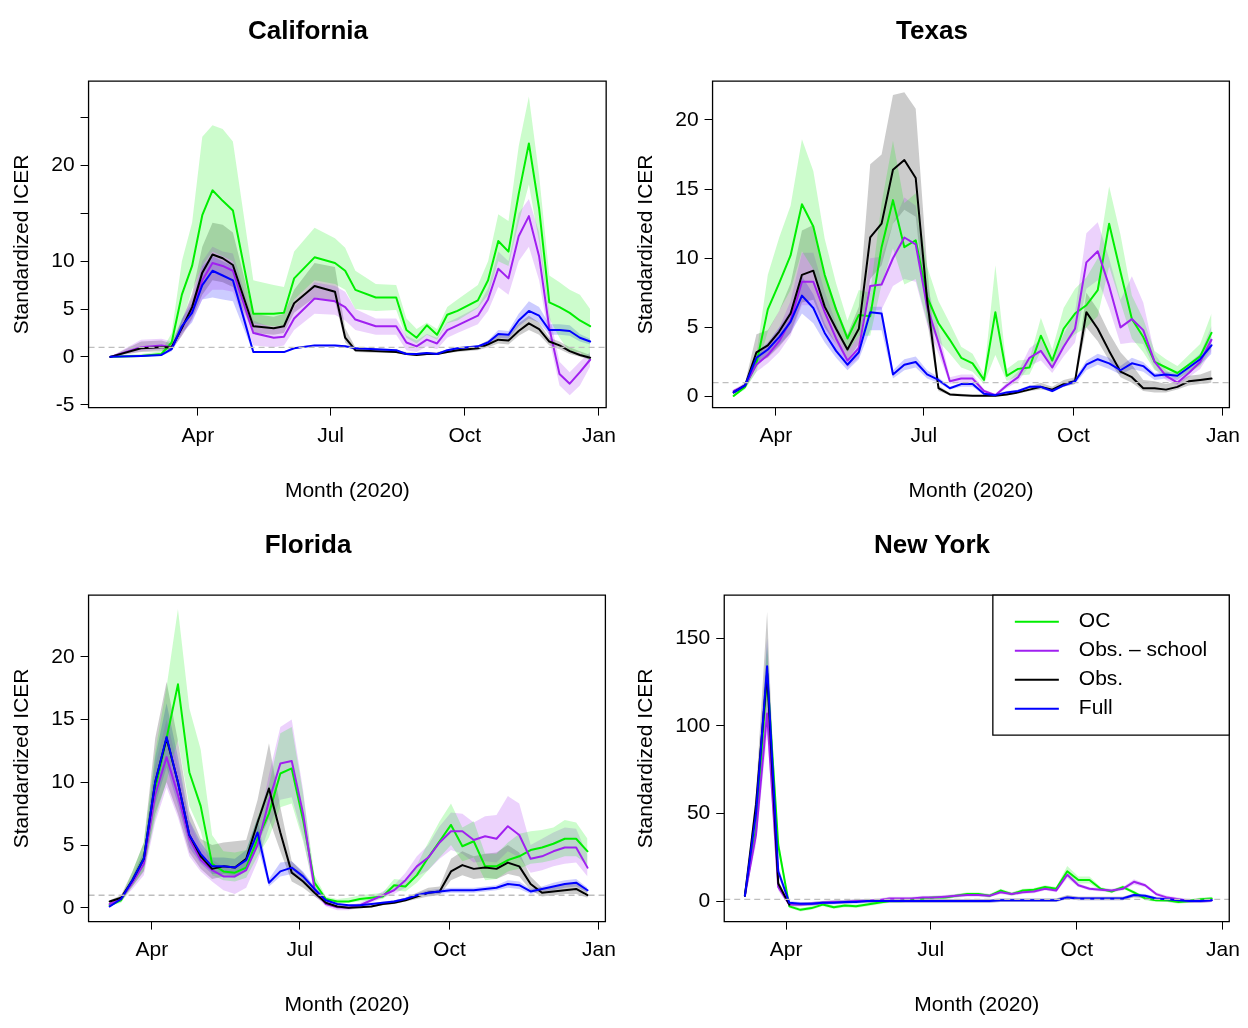  Describe the element at coordinates (698, 812) in the screenshot. I see `y-tick-label: 50` at that location.